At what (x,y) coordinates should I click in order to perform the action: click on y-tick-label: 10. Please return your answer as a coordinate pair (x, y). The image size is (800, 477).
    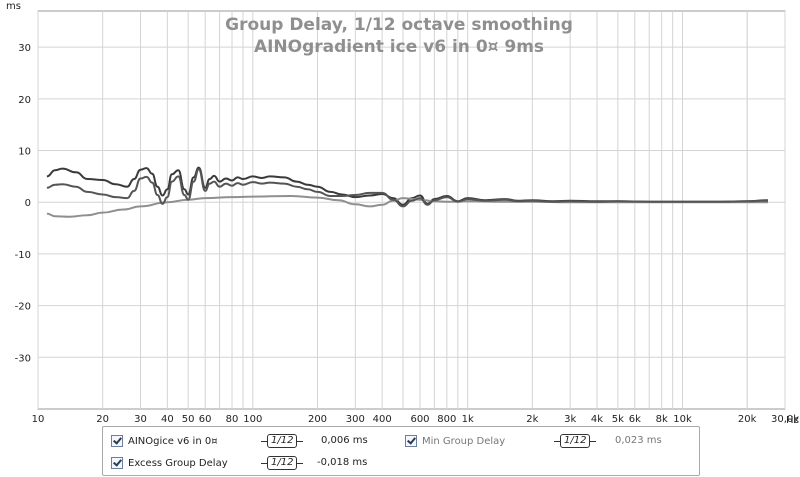
    Looking at the image, I should click on (24, 152).